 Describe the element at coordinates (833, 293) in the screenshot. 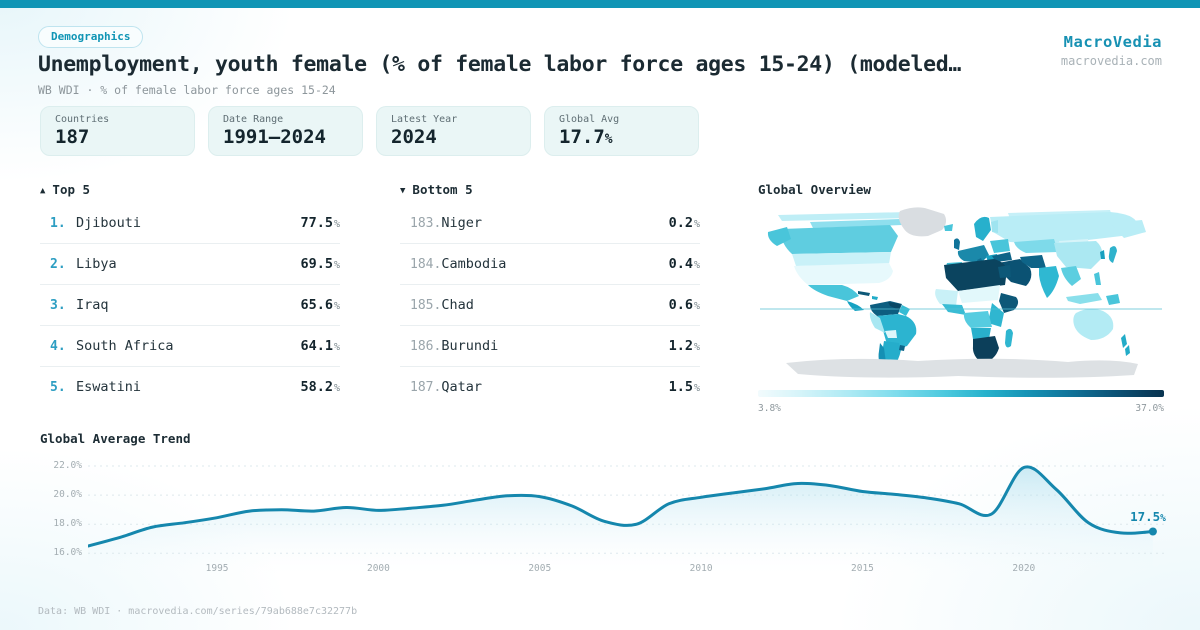

I see `map-region-mexico` at that location.